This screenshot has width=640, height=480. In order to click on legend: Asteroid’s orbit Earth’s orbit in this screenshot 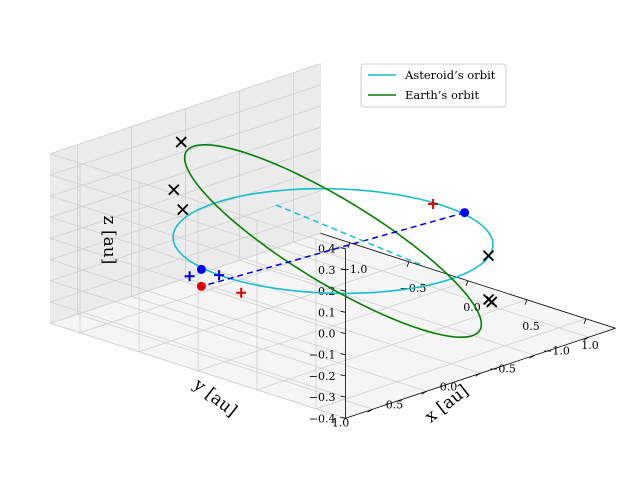, I will do `click(433, 85)`.